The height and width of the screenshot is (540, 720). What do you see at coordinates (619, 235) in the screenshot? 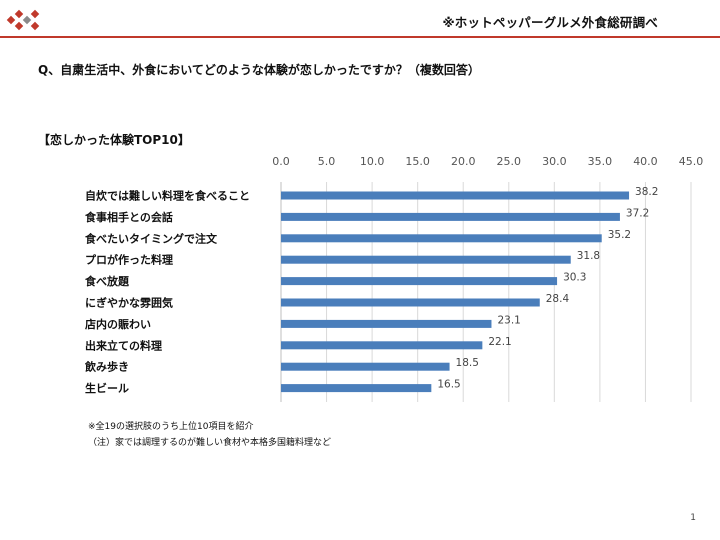
I see `data-label: 35.2` at bounding box center [619, 235].